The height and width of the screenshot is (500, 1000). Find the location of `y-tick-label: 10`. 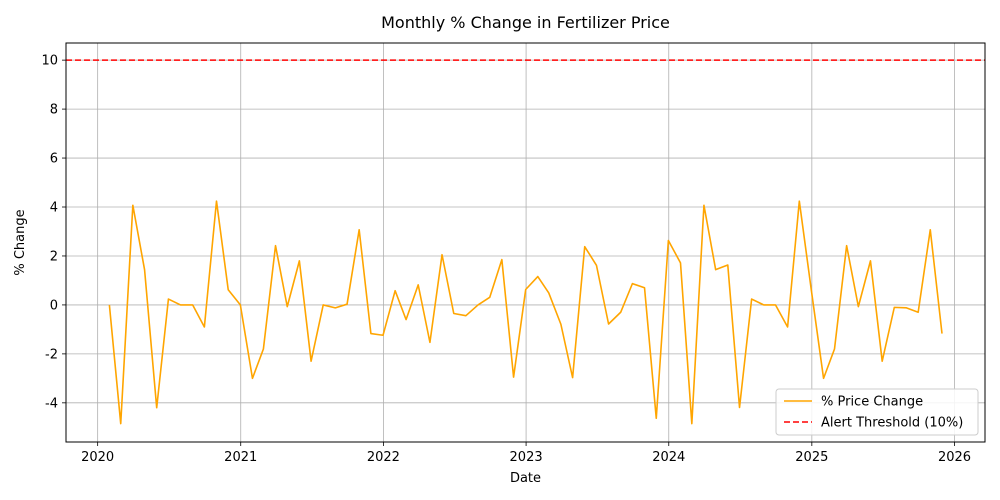

y-tick-label: 10 is located at coordinates (49, 61).